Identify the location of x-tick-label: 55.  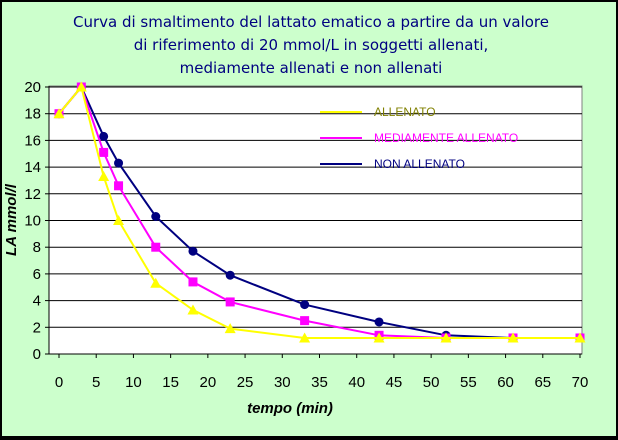
(468, 382).